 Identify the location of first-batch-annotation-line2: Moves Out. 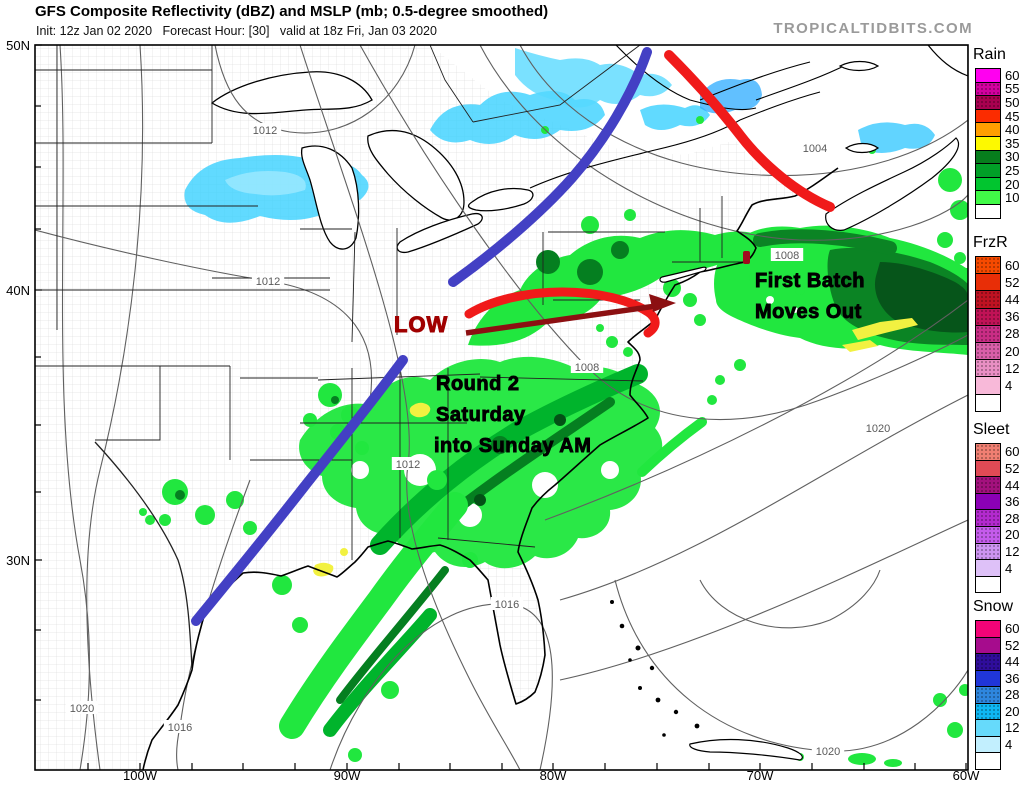
(808, 312).